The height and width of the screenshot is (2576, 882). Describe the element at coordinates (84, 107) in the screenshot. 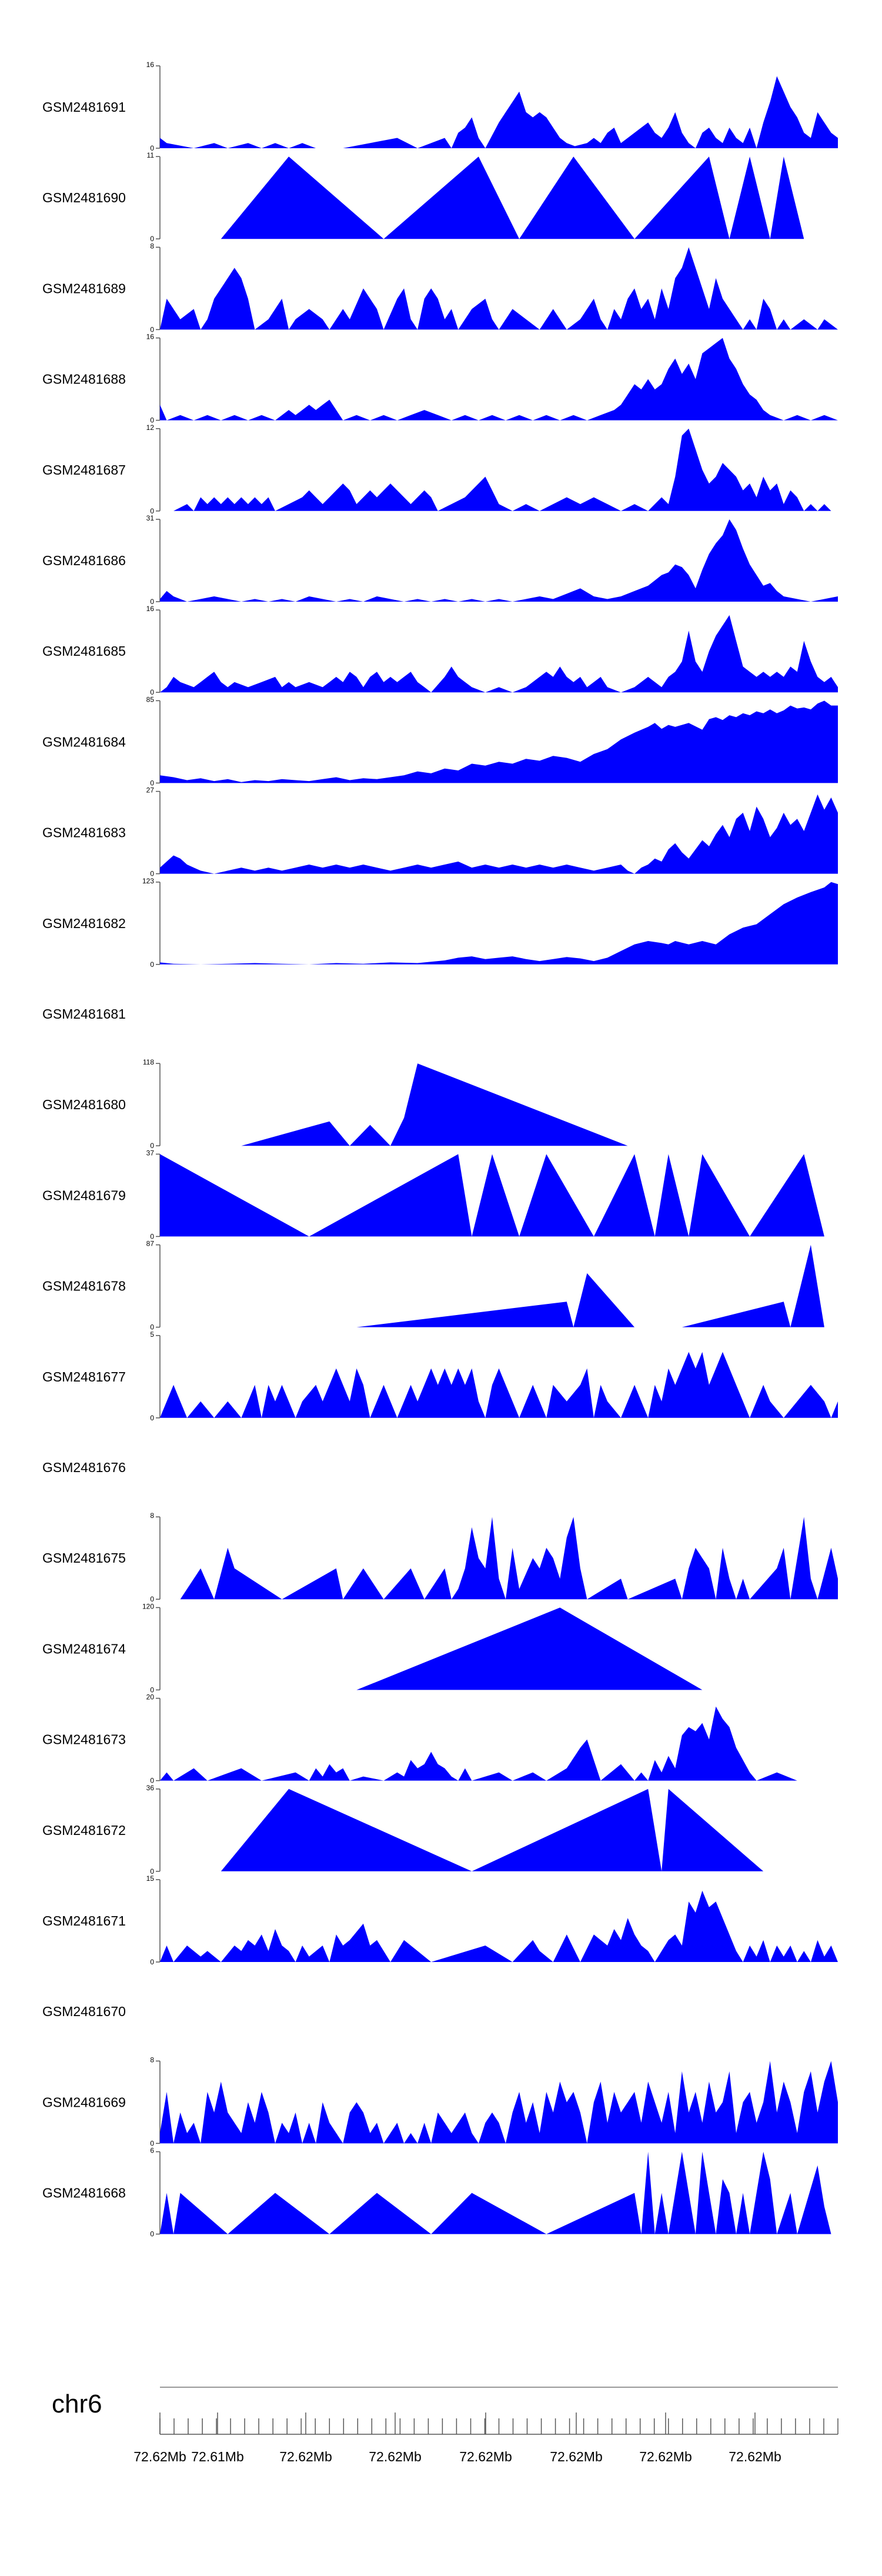

I see `track-label: GSM2481691` at that location.